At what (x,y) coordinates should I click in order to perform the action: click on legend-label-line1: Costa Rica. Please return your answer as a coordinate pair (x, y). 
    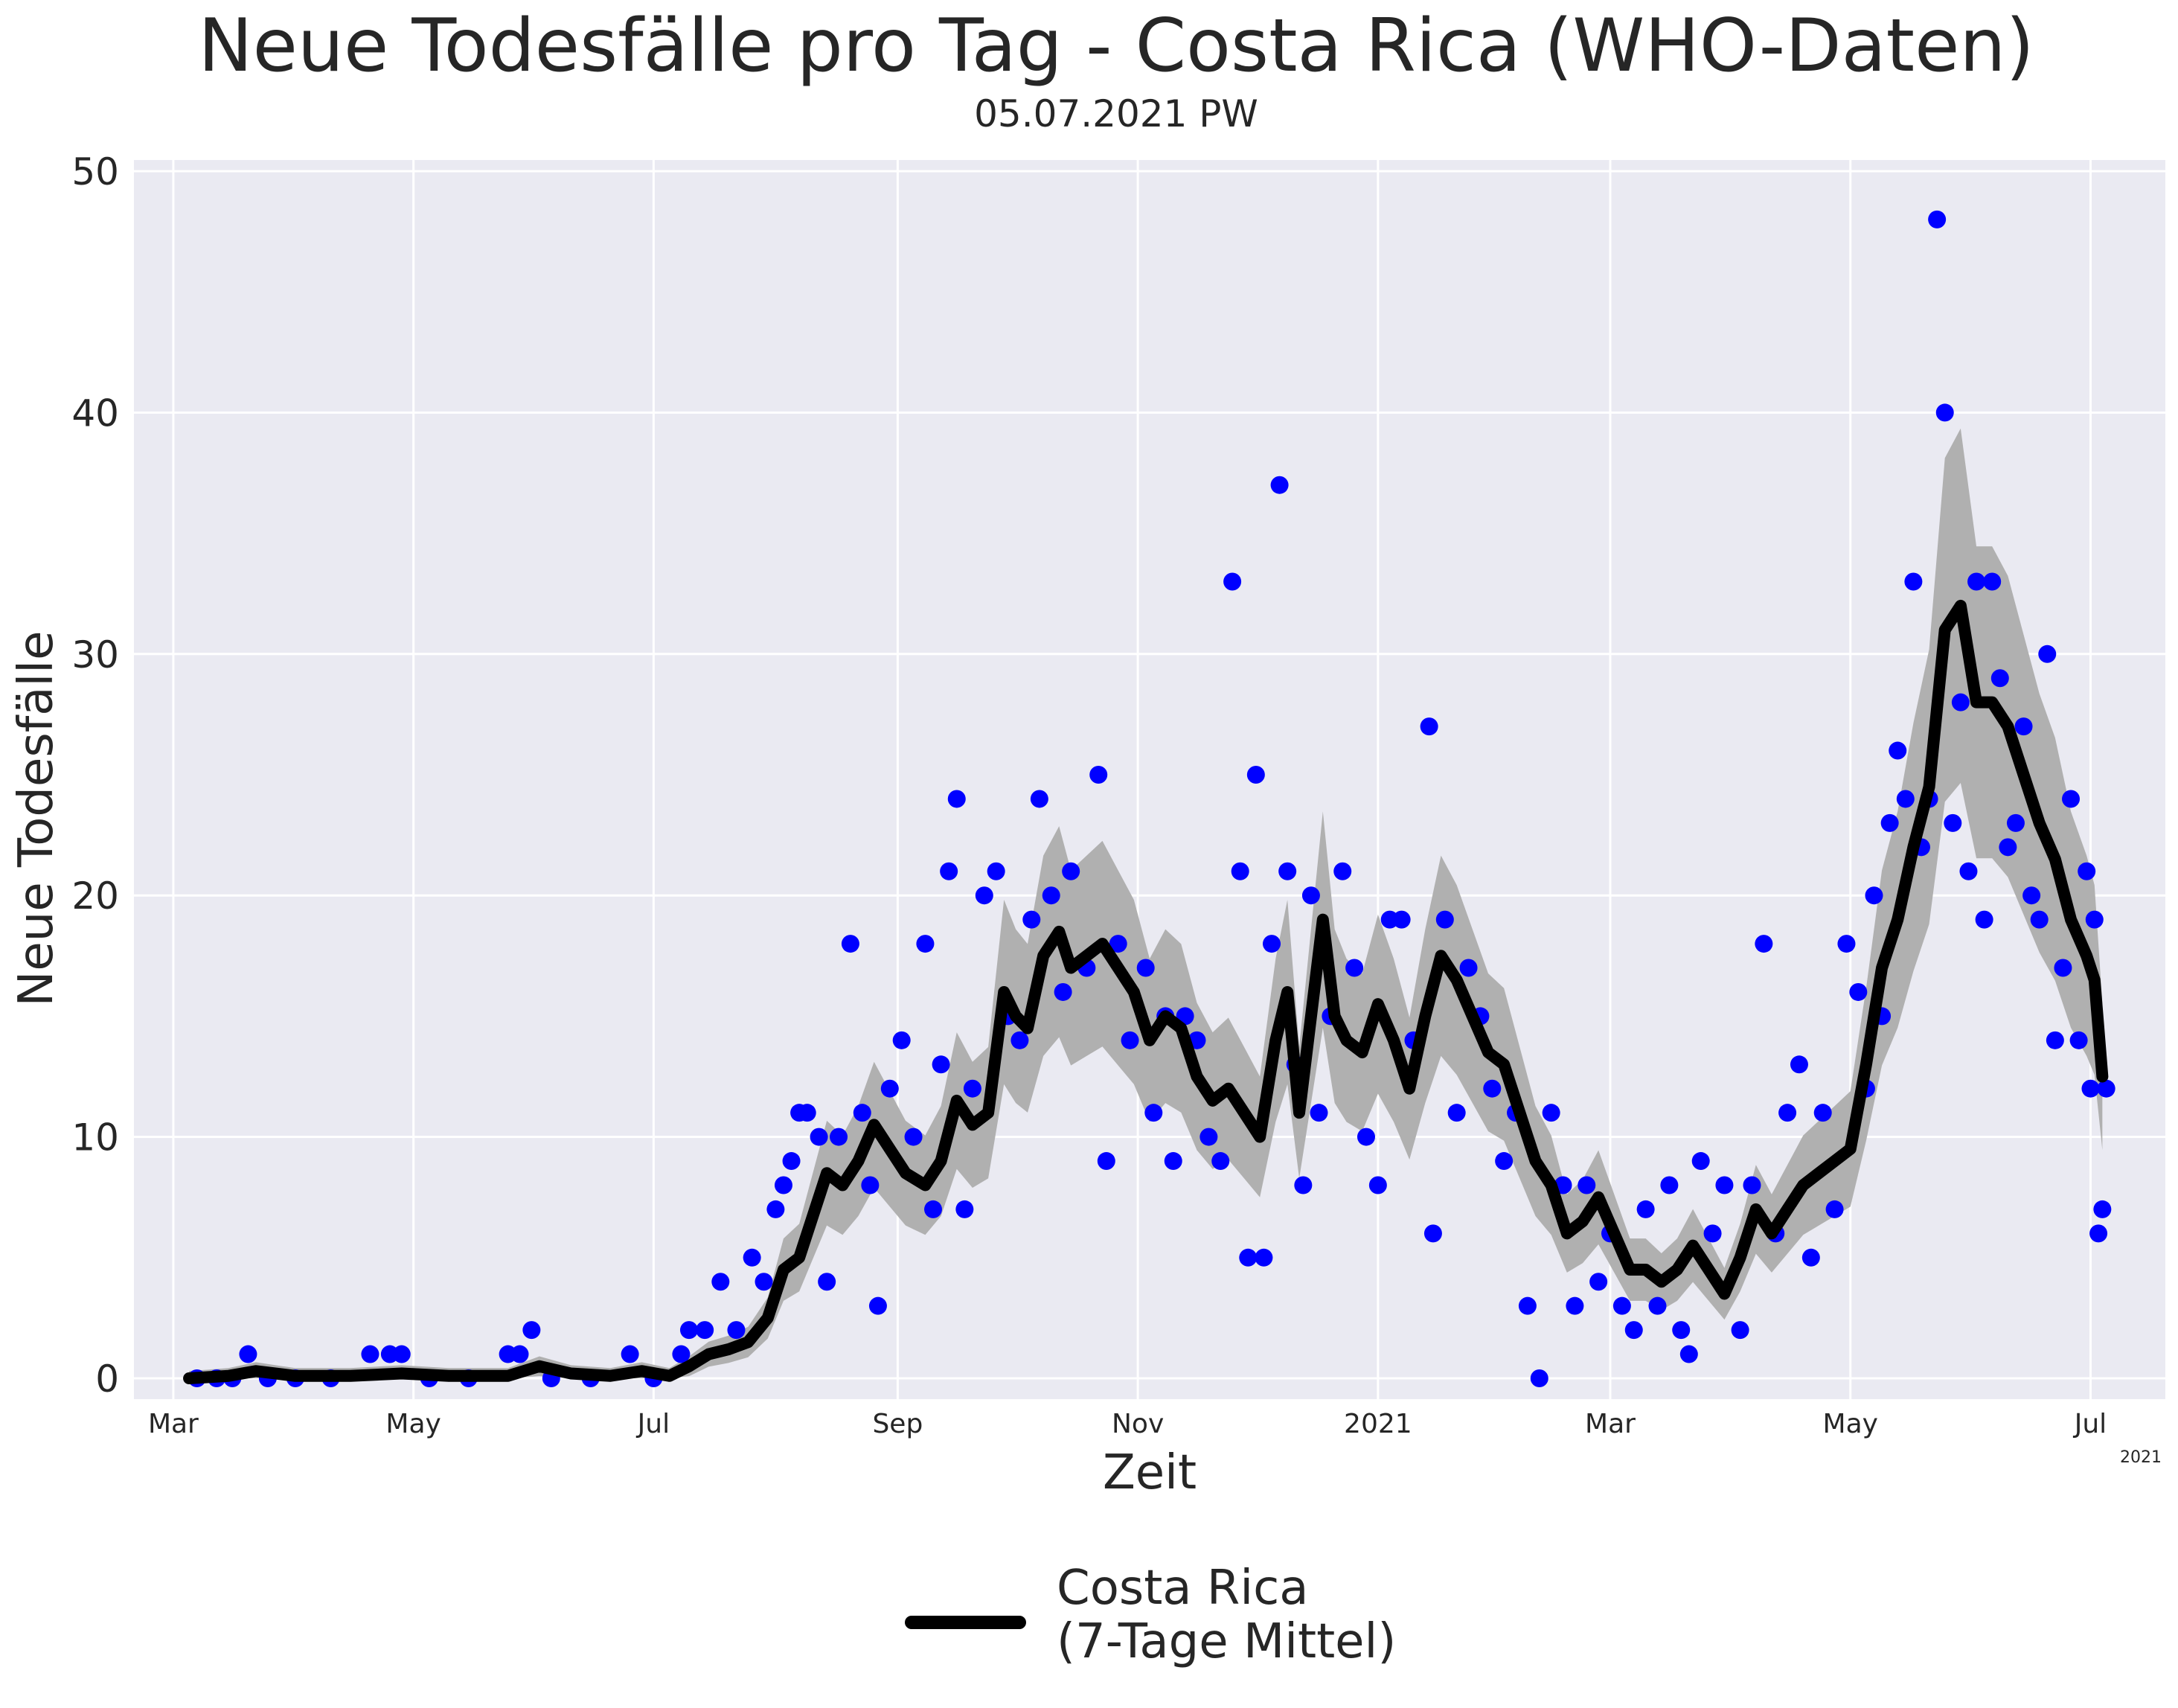
    Looking at the image, I should click on (1183, 1589).